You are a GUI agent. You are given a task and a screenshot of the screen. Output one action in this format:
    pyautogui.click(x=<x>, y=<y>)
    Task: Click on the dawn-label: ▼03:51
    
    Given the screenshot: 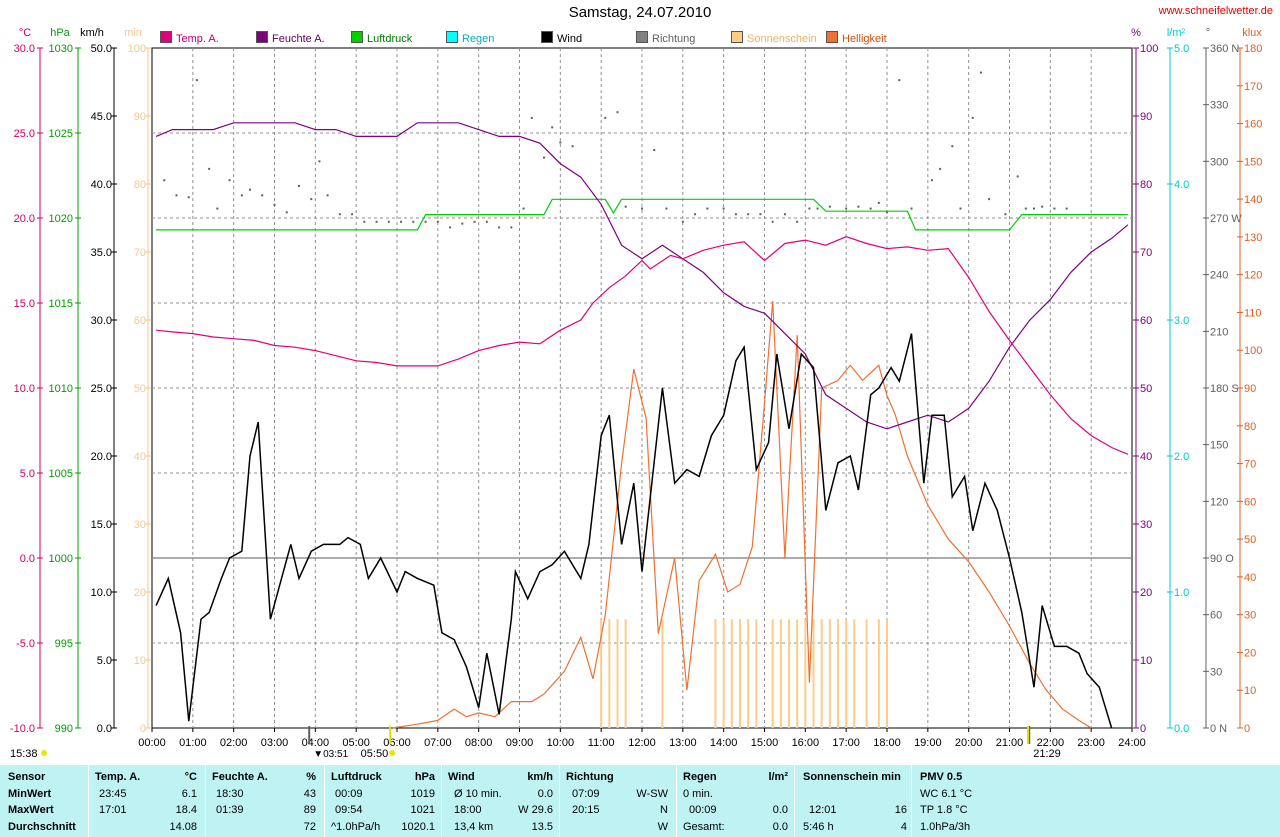 What is the action you would take?
    pyautogui.click(x=330, y=754)
    